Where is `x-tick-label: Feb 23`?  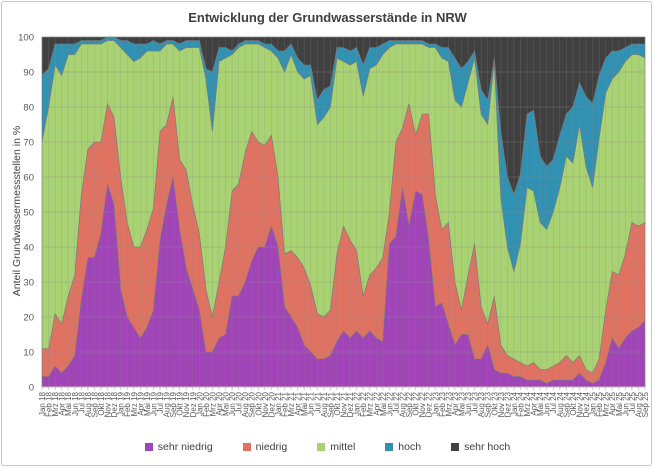 x-tick-label: Feb 23 is located at coordinates (442, 403).